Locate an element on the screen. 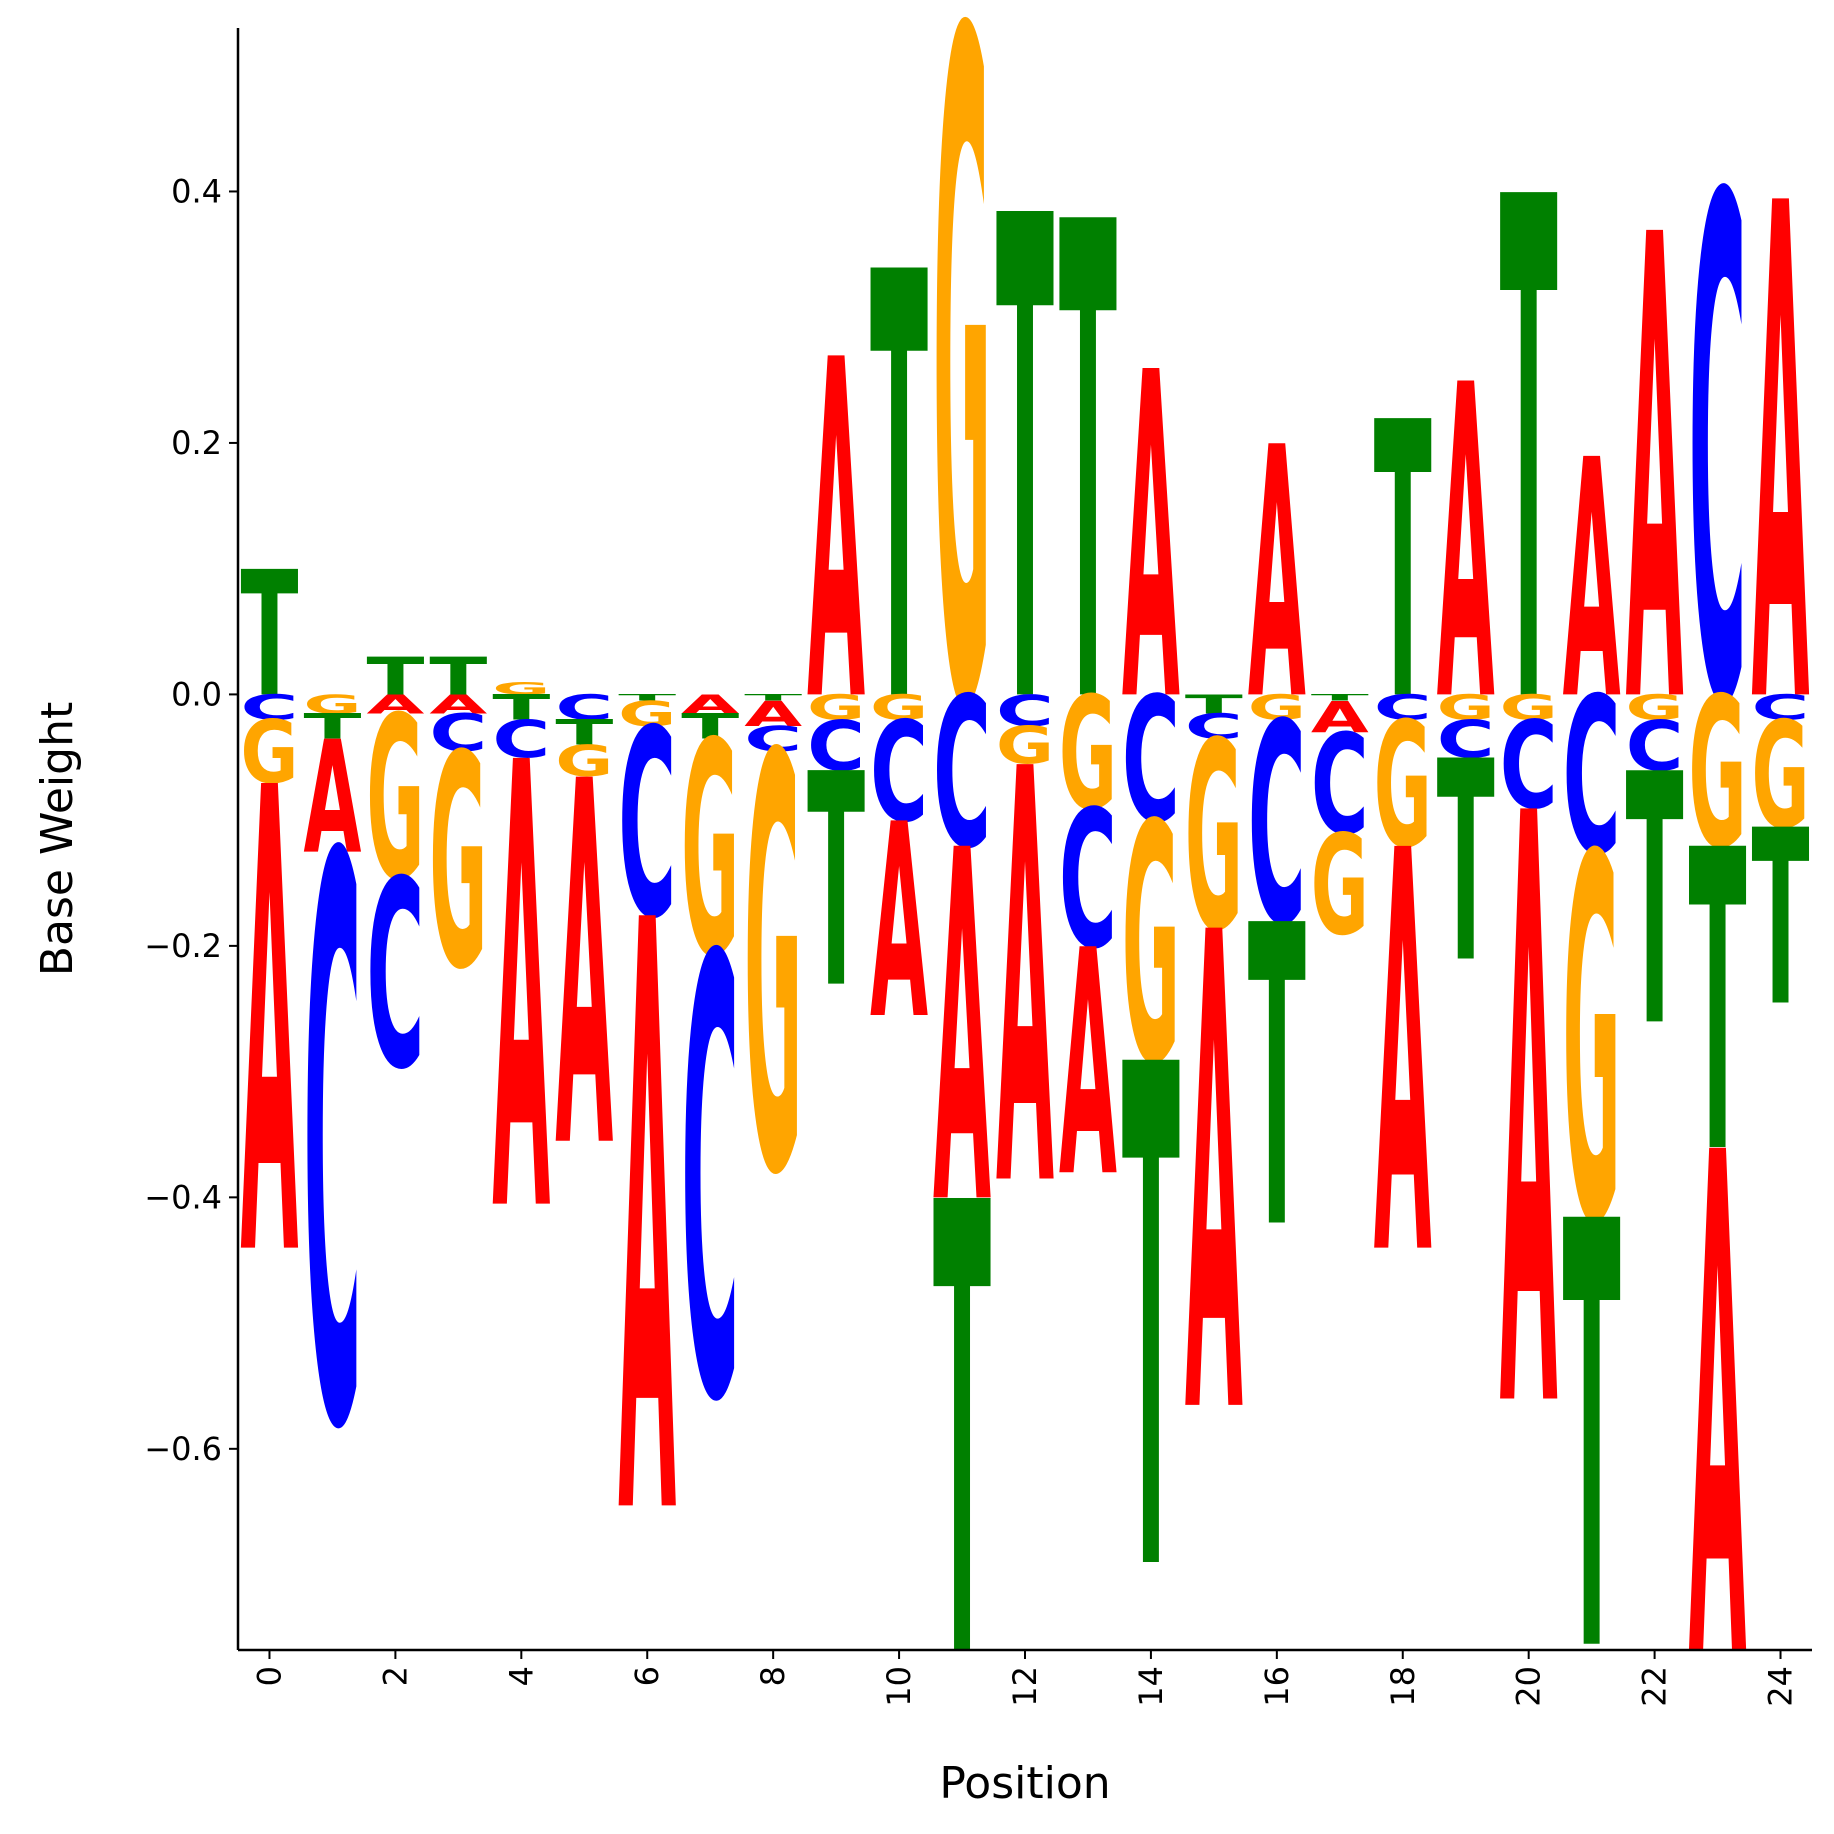 This screenshot has width=1834, height=1834. x-tick-label: 24 is located at coordinates (1781, 1686).